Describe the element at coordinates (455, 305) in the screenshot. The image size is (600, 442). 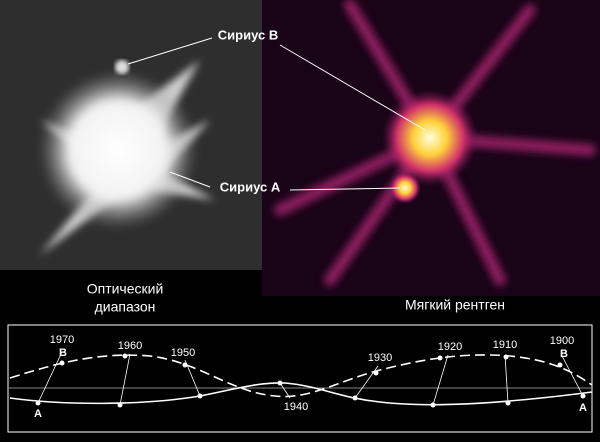
I see `caption-xray: Мягкий рентген` at that location.